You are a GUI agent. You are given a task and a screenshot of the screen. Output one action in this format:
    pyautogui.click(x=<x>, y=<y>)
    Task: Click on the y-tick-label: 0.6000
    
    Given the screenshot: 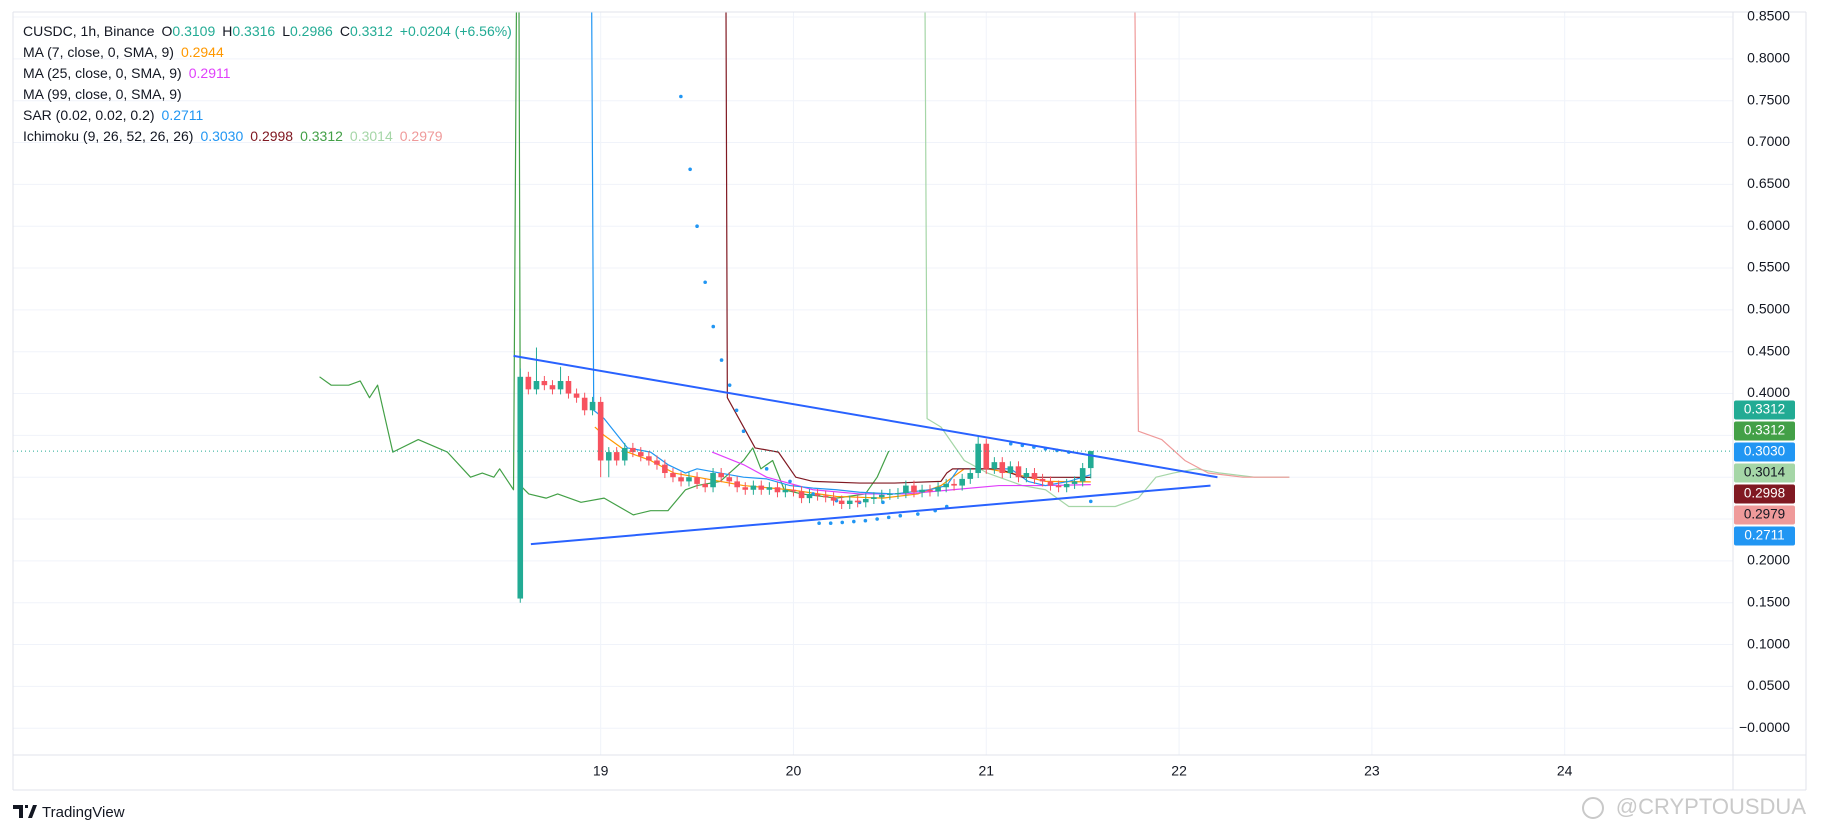 What is the action you would take?
    pyautogui.click(x=1768, y=225)
    